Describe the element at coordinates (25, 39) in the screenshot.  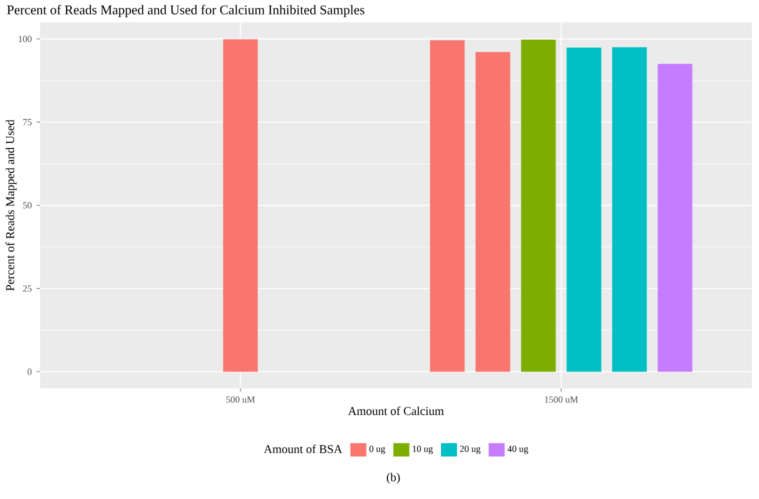
I see `y-tick-label: 100` at that location.